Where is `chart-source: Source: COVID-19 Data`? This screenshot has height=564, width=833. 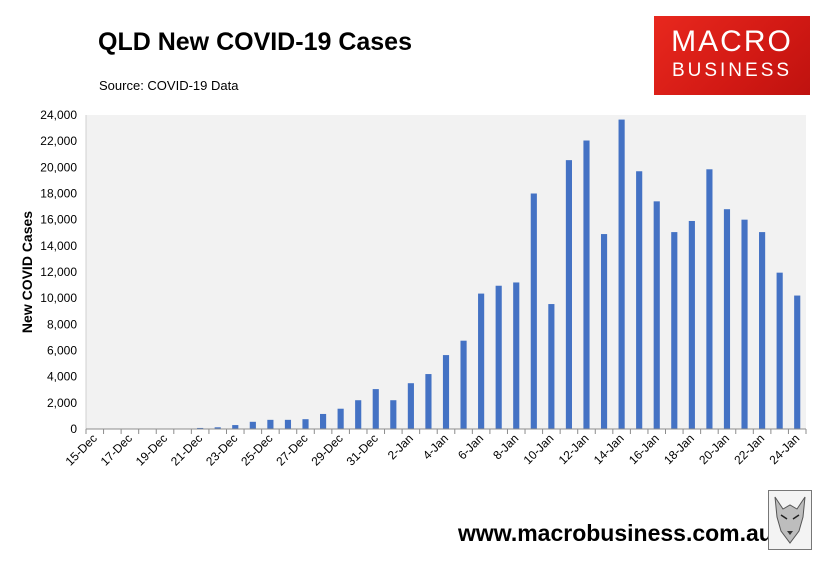 chart-source: Source: COVID-19 Data is located at coordinates (169, 85).